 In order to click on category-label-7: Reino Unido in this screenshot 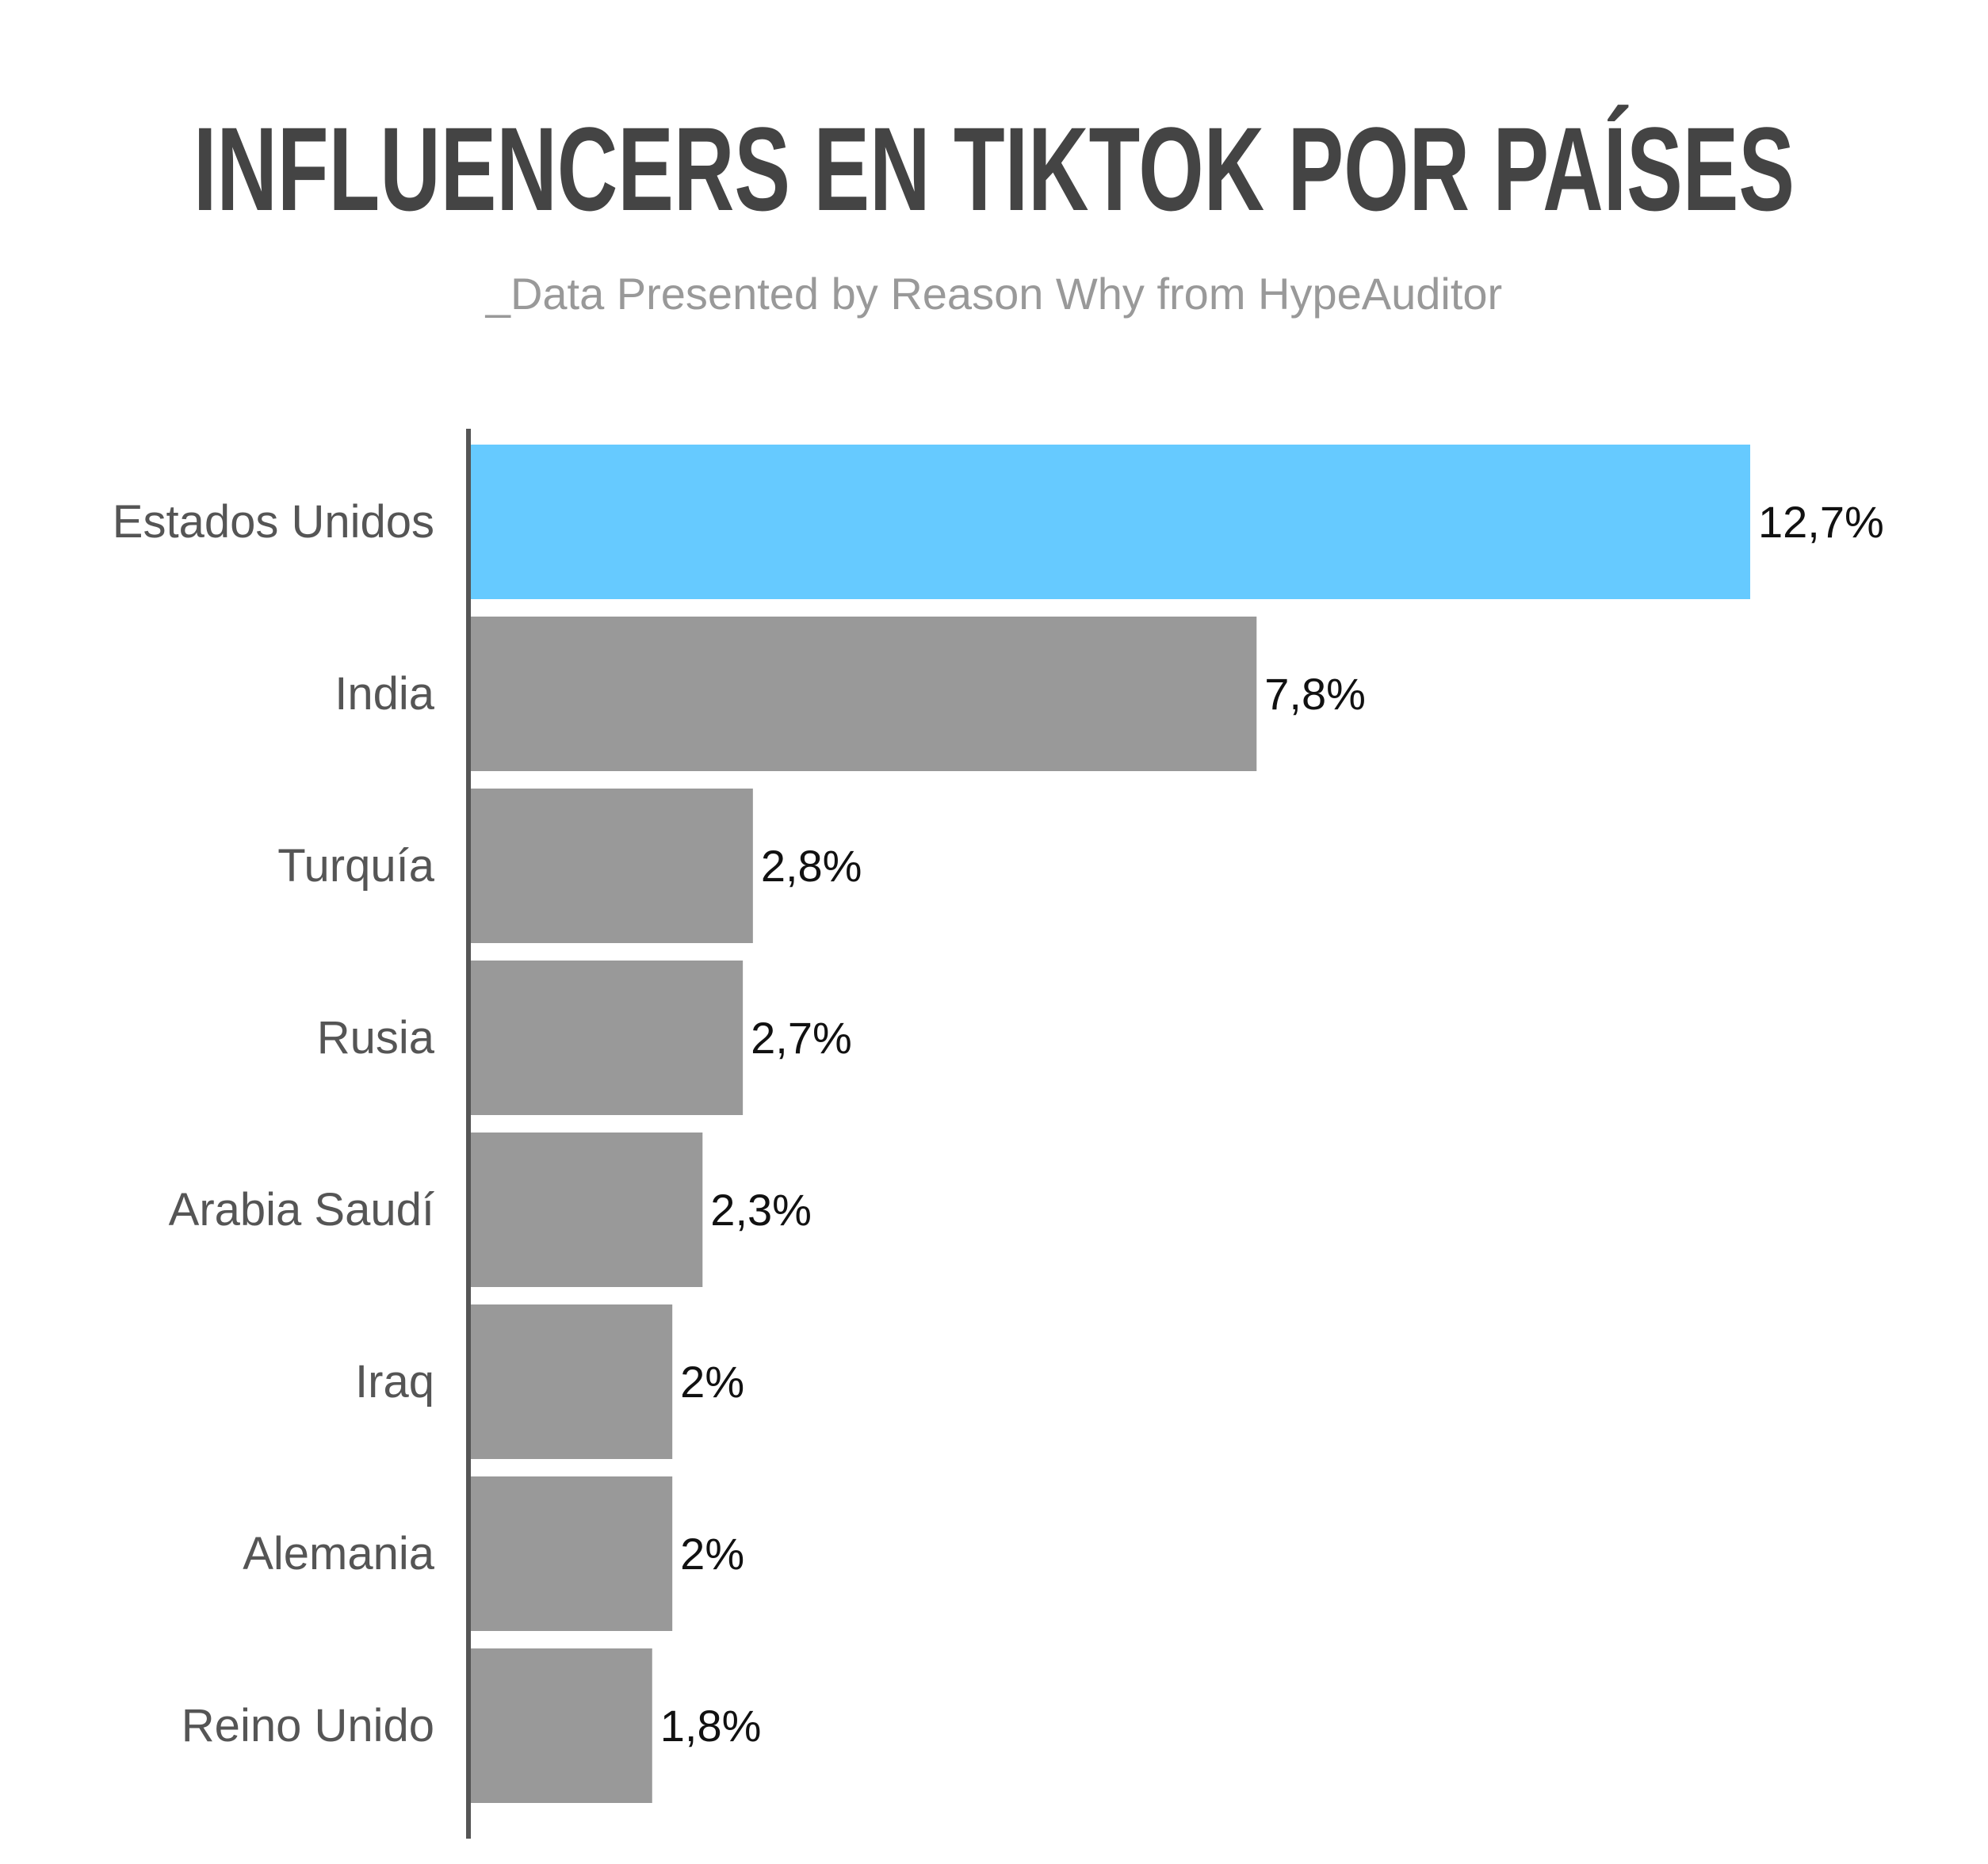, I will do `click(308, 1725)`.